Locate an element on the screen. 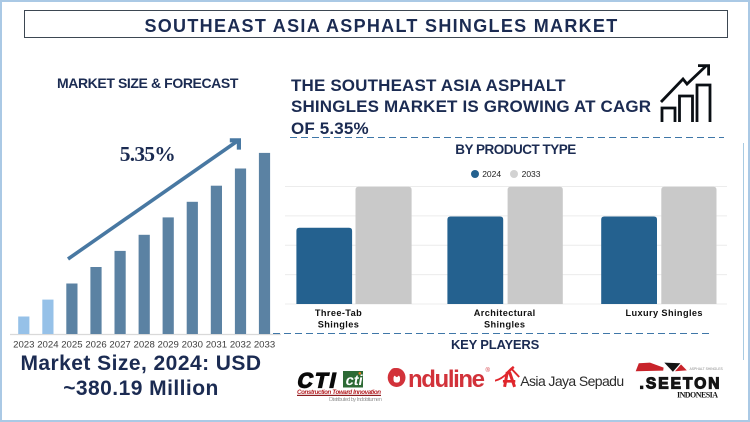 The width and height of the screenshot is (750, 422). svg-text: INDONESIA is located at coordinates (697, 395).